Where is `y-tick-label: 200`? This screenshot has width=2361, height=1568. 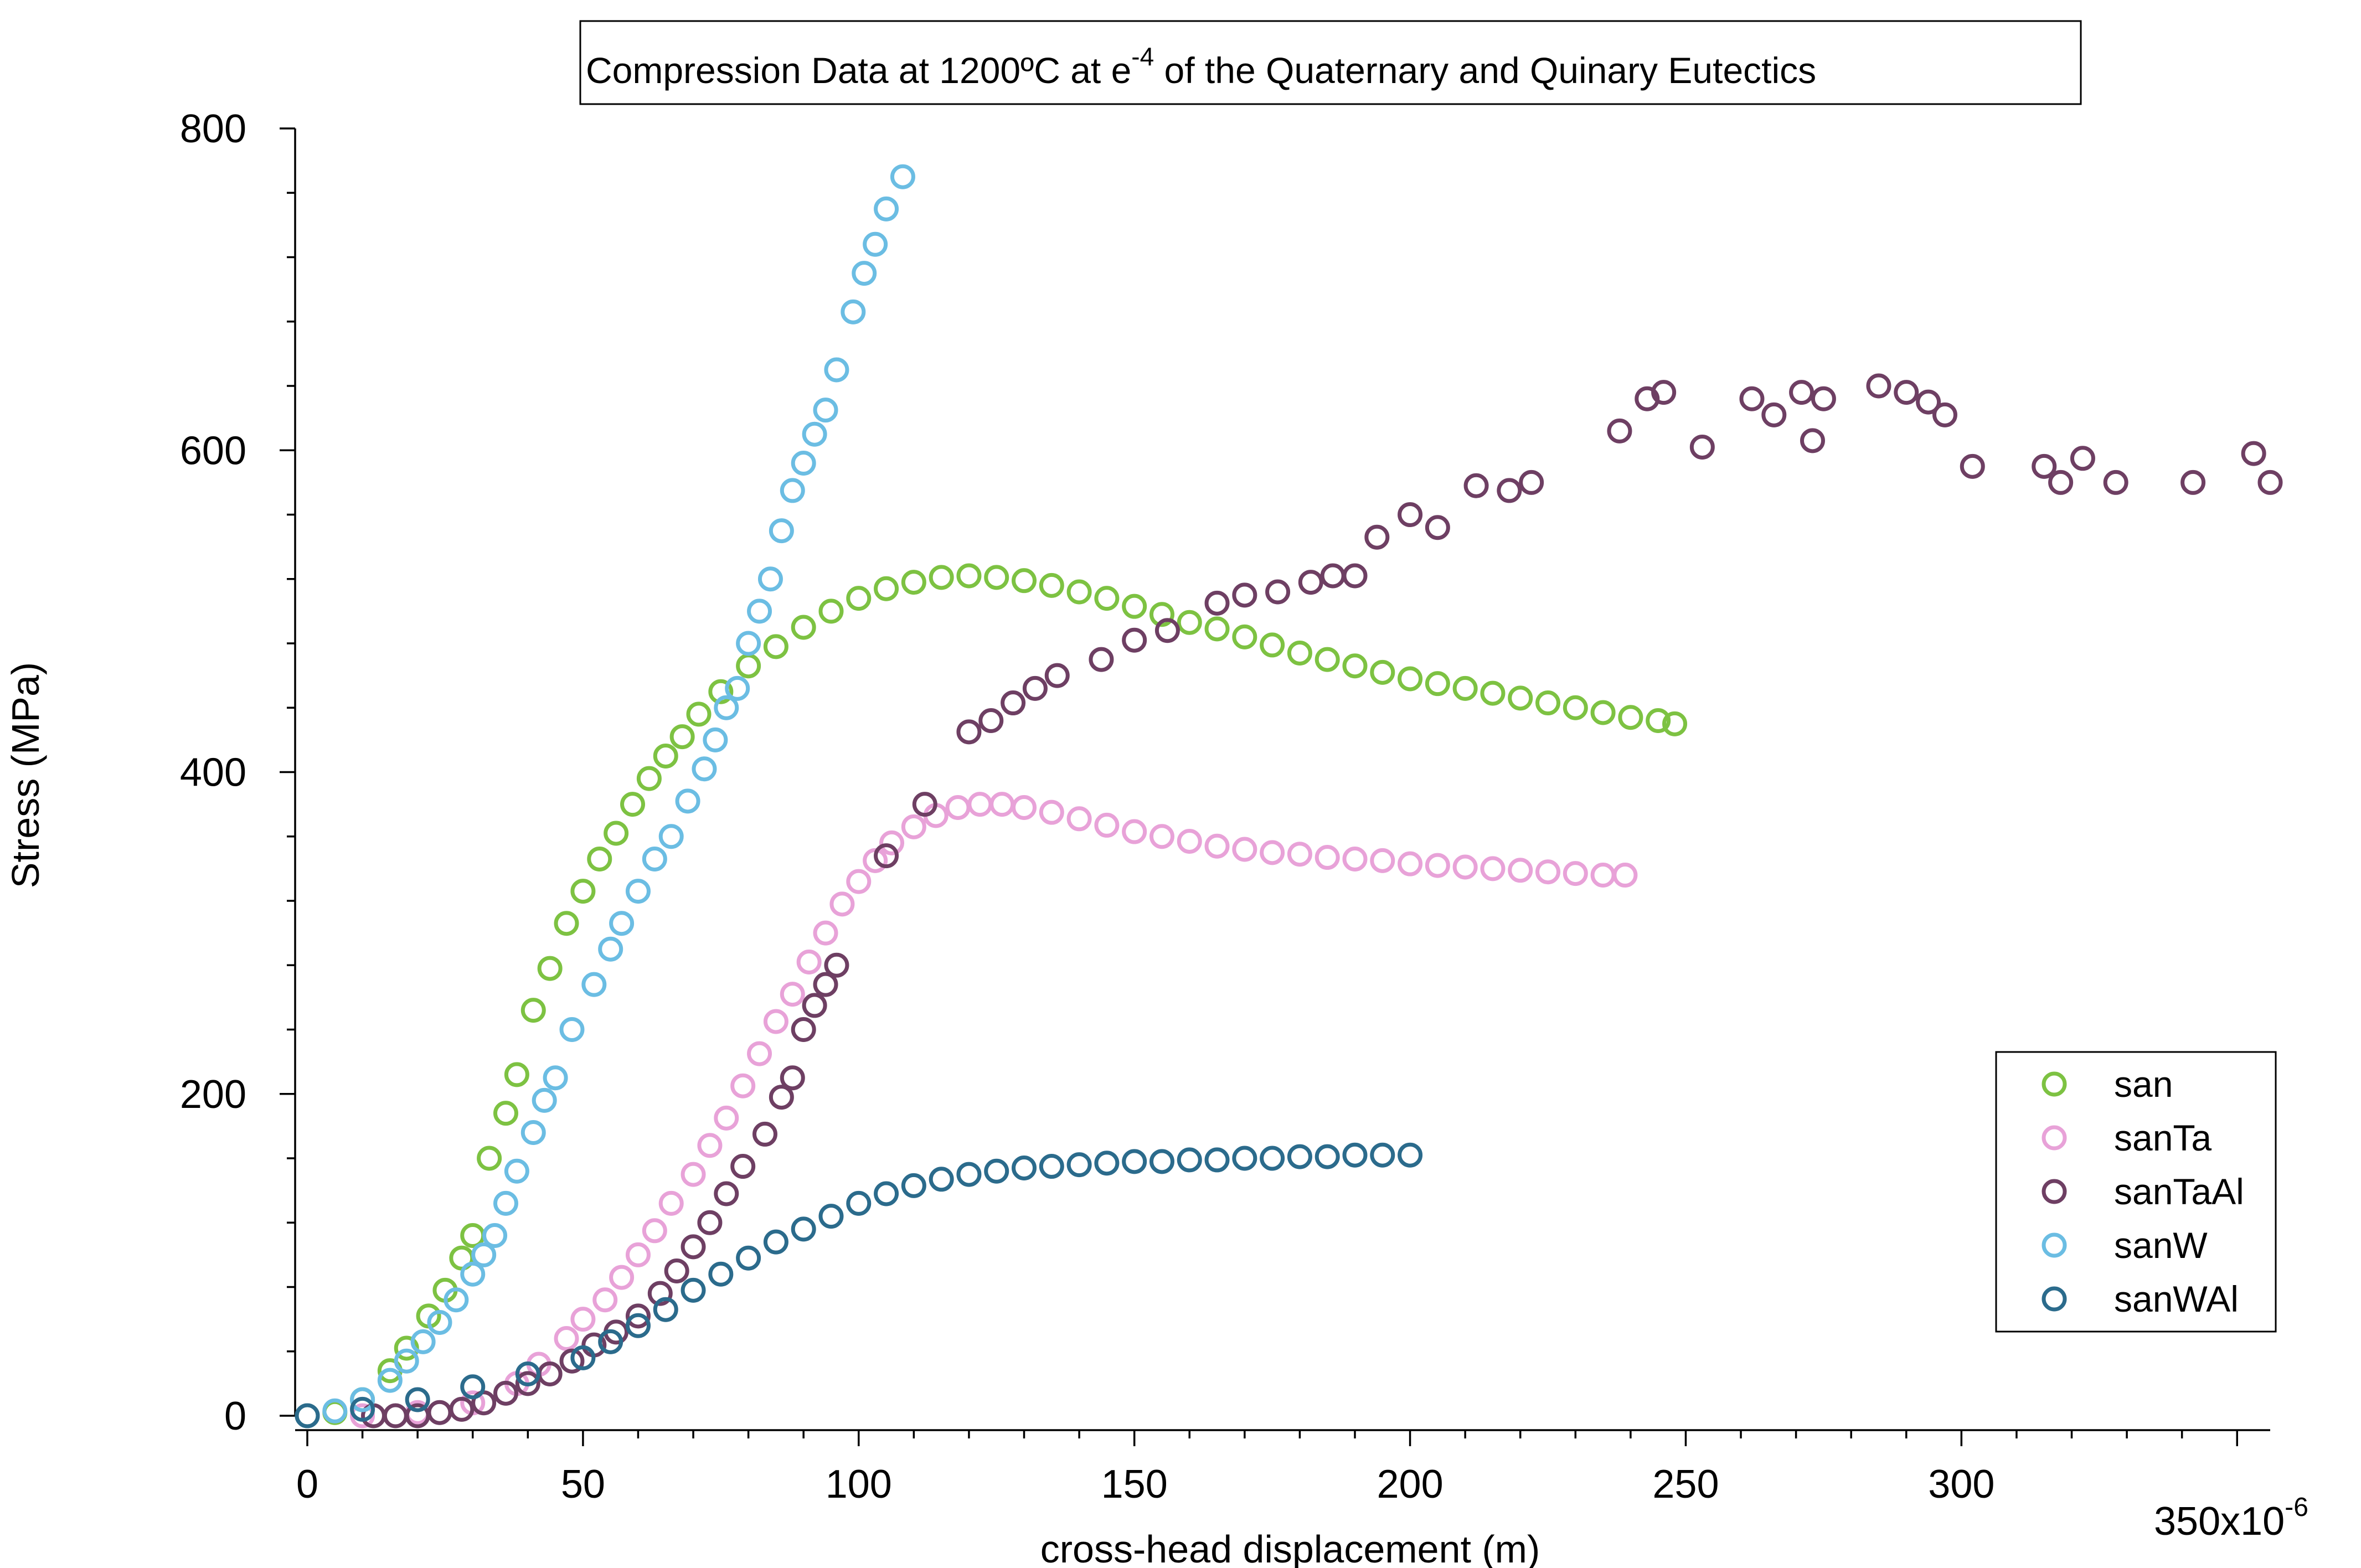 y-tick-label: 200 is located at coordinates (213, 1094).